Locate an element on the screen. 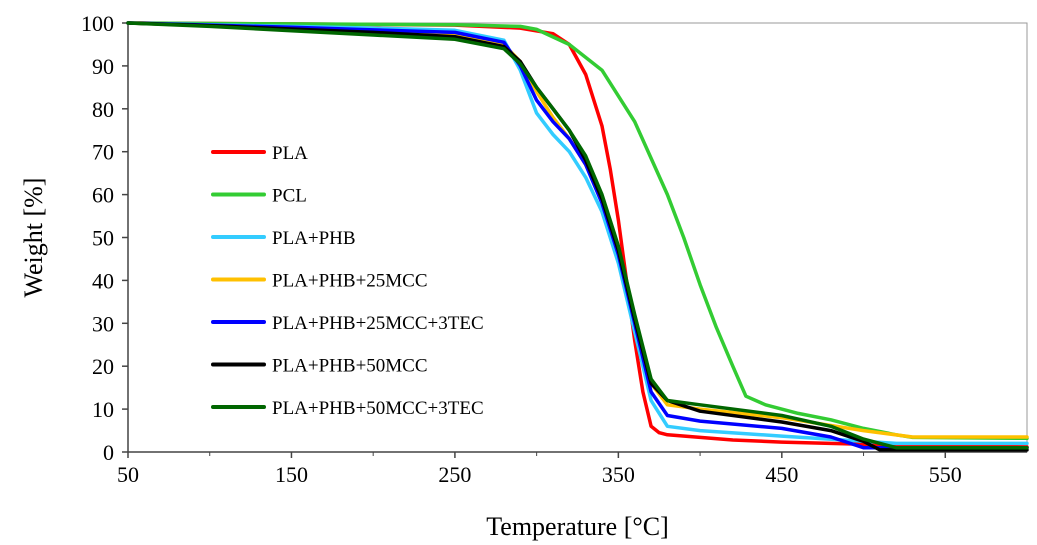  legend-label-pla: PLA is located at coordinates (290, 153).